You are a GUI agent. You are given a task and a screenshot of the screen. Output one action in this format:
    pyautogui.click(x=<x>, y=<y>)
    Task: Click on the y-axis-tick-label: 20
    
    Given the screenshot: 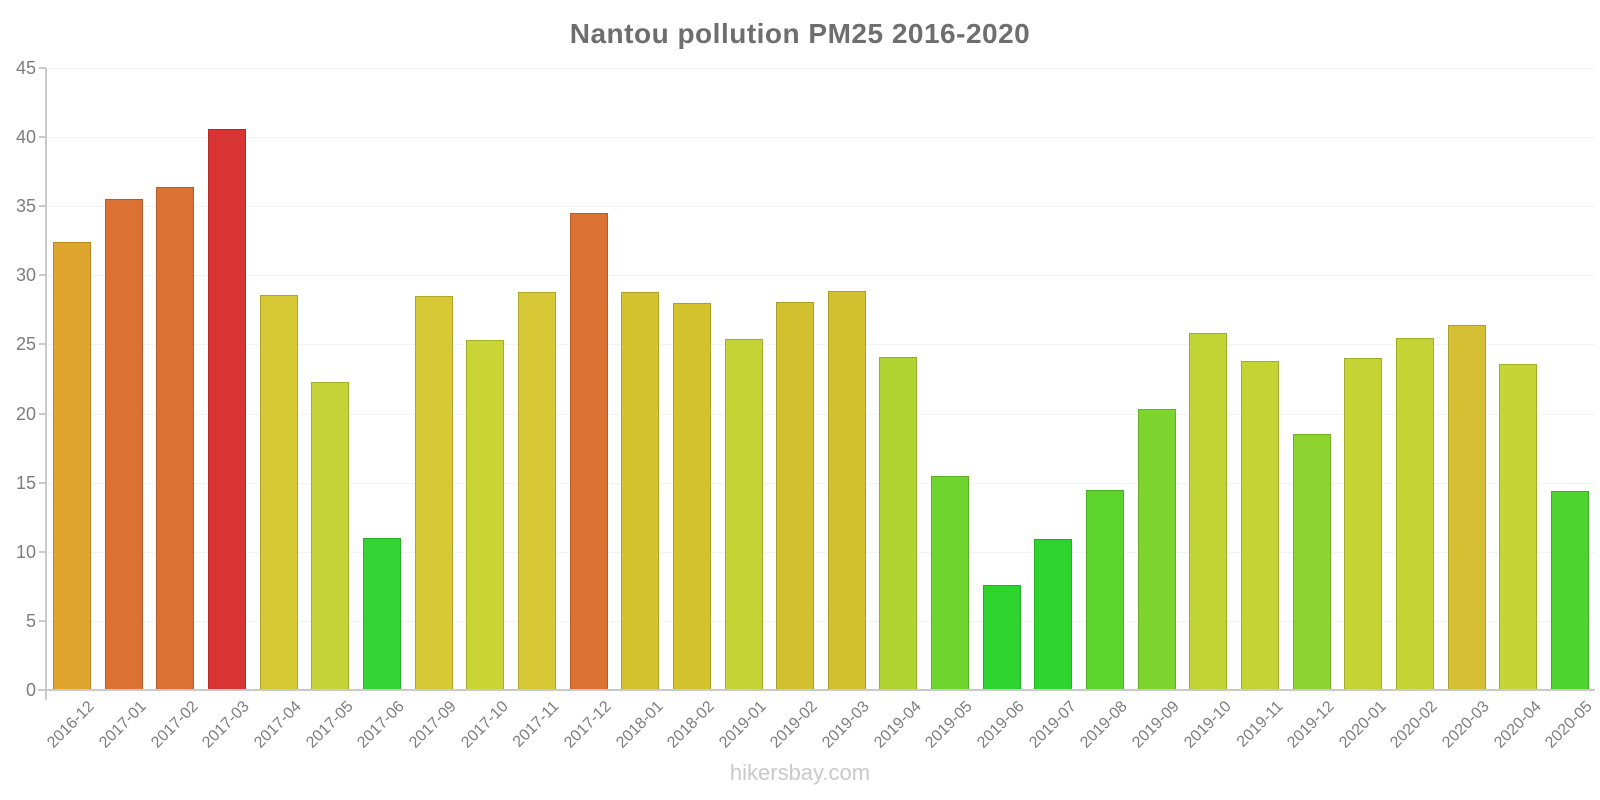 What is the action you would take?
    pyautogui.click(x=25, y=413)
    